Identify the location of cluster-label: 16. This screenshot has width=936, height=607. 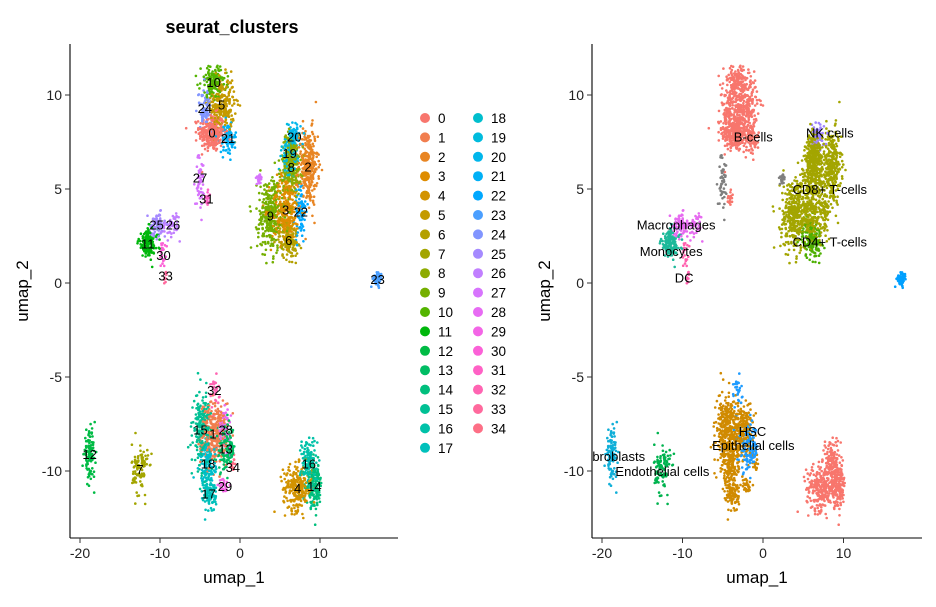
(309, 464).